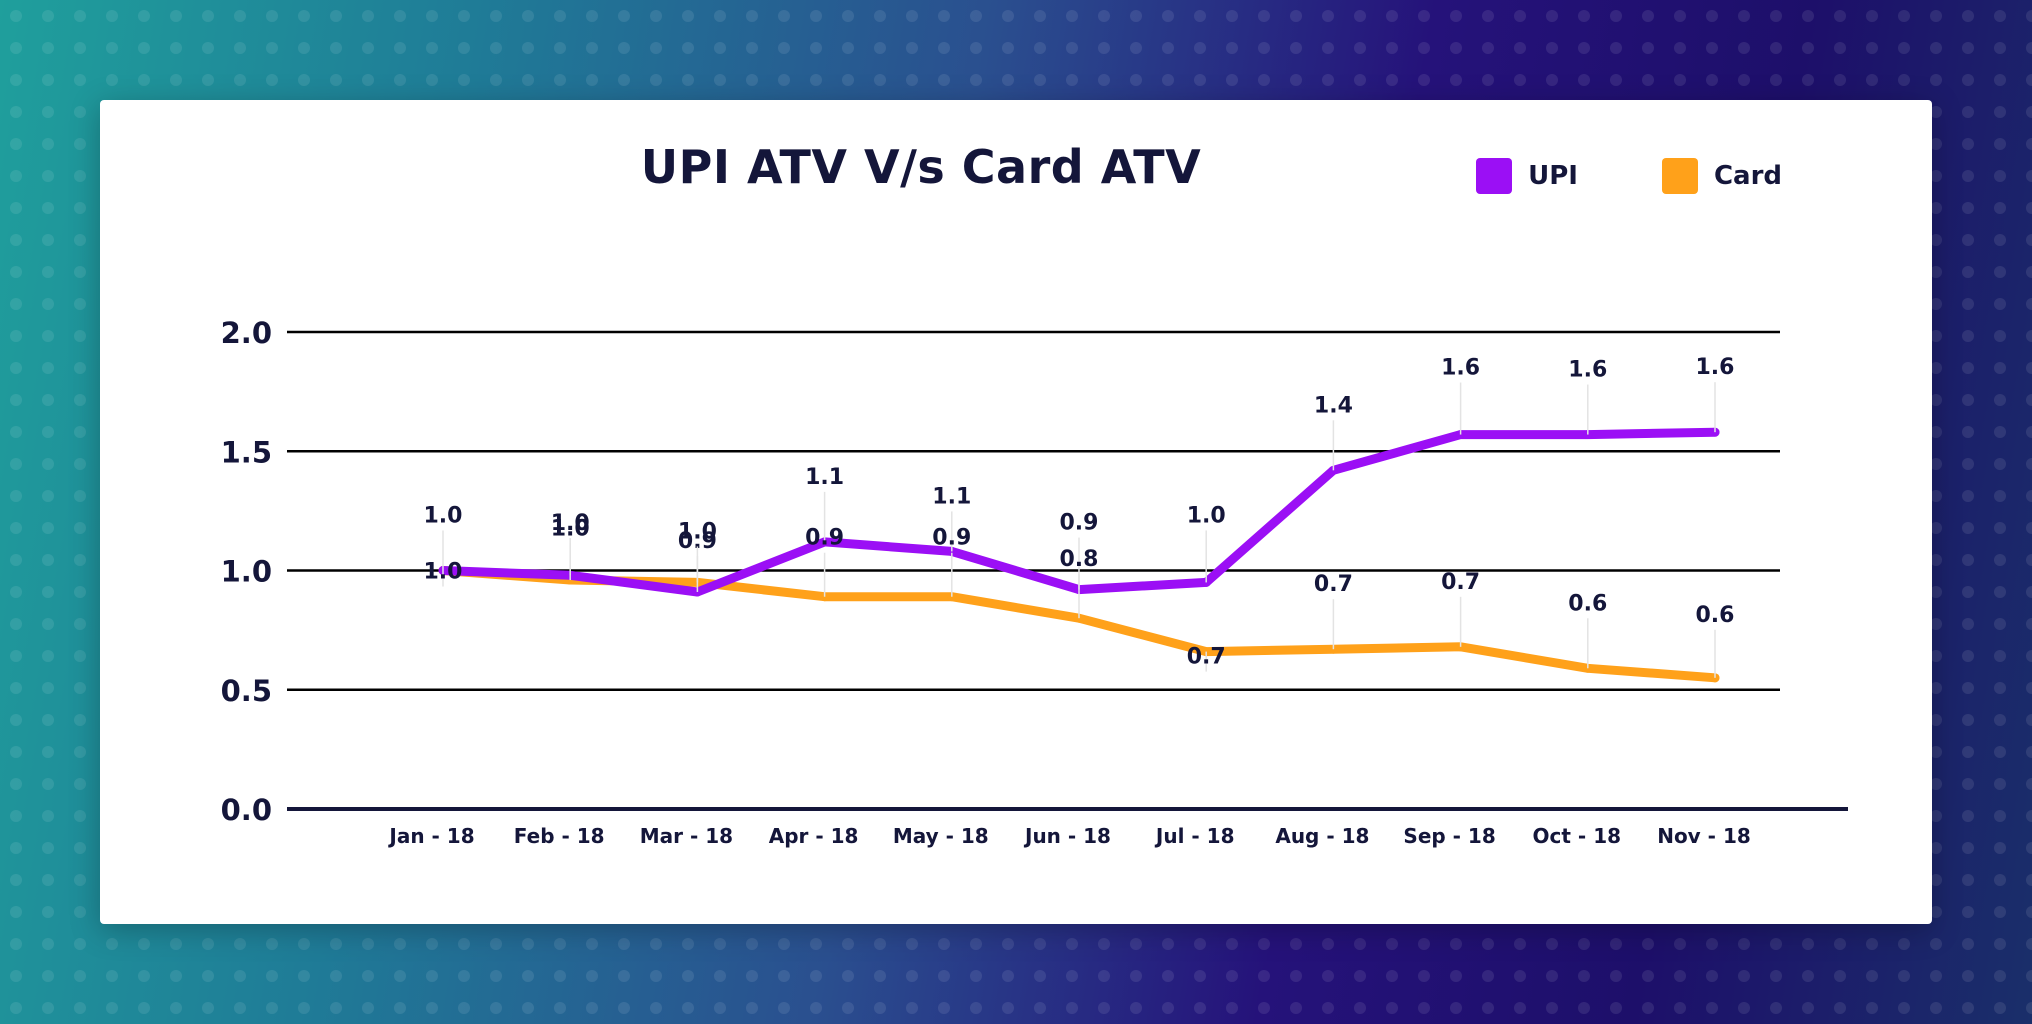 The width and height of the screenshot is (2032, 1024). What do you see at coordinates (921, 167) in the screenshot?
I see `chart-title: UPI ATV V/s Card ATV` at bounding box center [921, 167].